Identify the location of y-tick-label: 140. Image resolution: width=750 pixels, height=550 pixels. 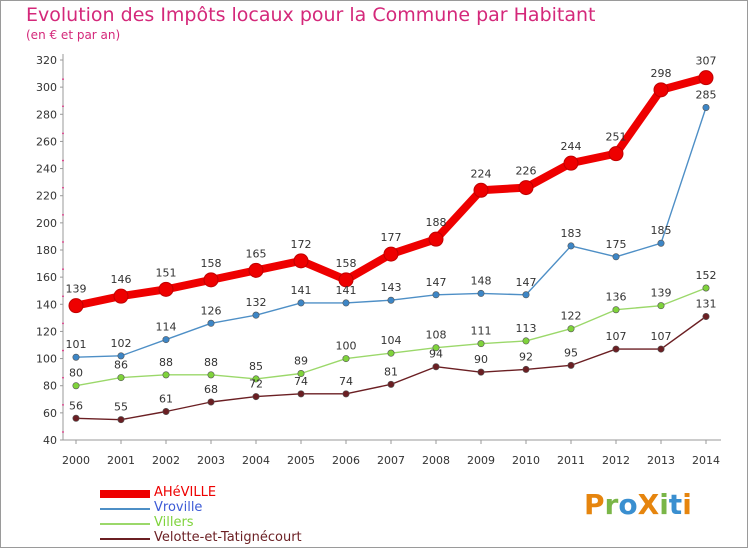
(46, 304).